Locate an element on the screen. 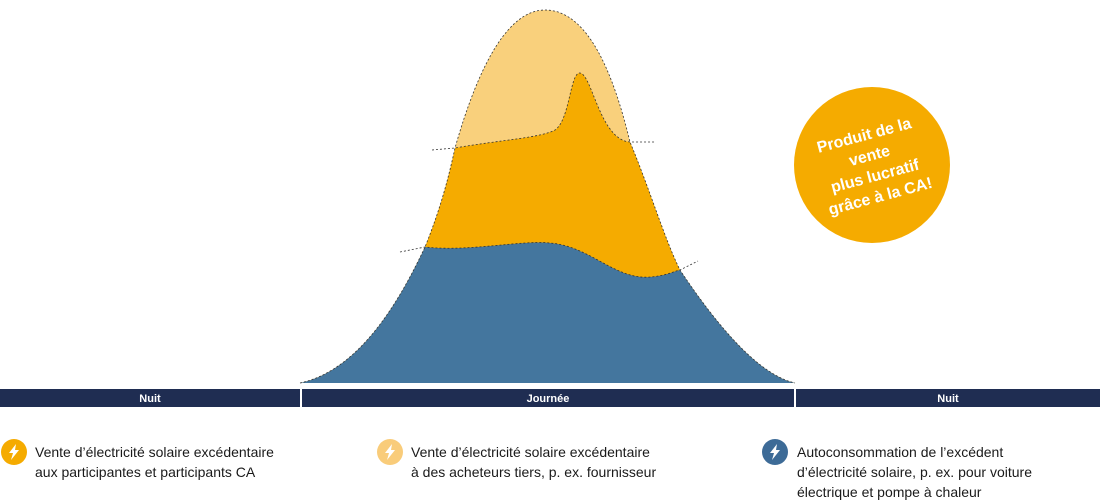 The image size is (1100, 500). legend-text: aux participantes et participants CA is located at coordinates (145, 472).